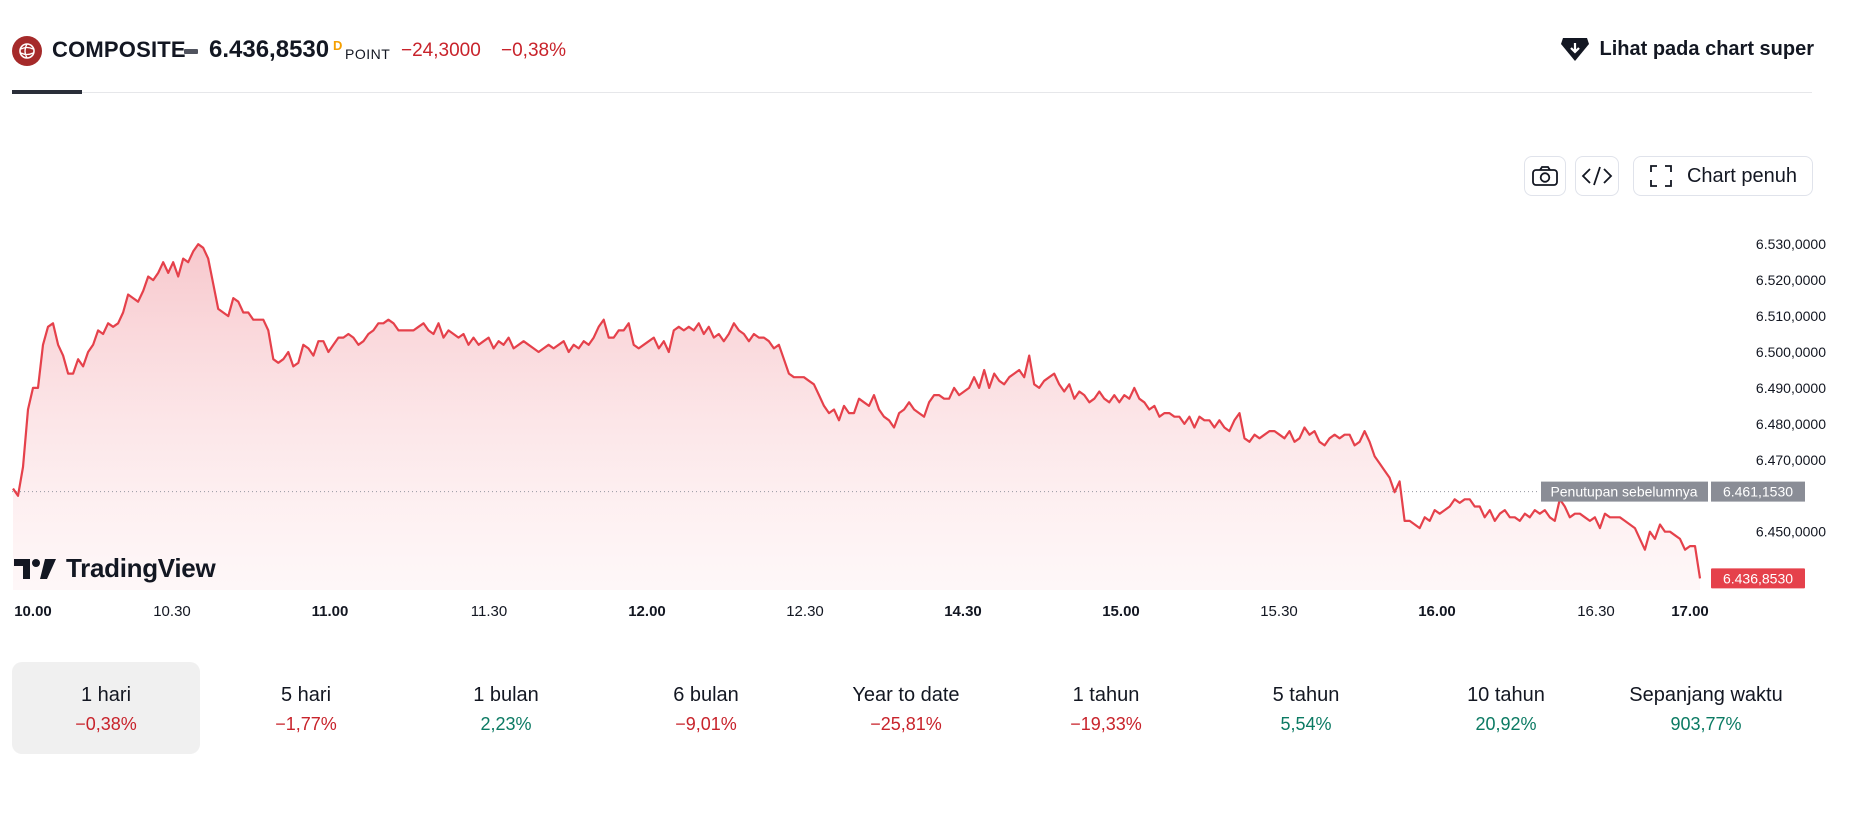  I want to click on range-change: −0,38%, so click(106, 724).